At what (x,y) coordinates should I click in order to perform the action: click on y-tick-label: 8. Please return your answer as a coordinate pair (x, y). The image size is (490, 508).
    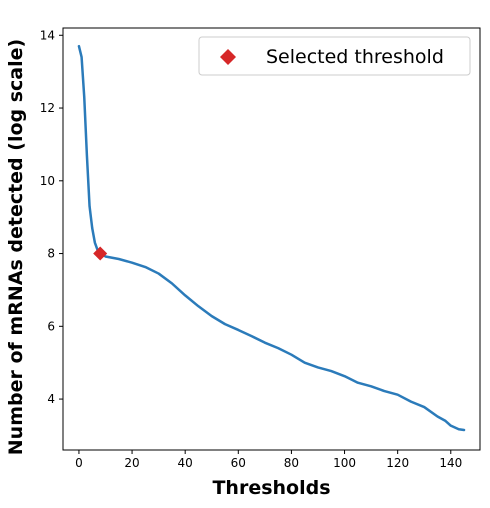
    Looking at the image, I should click on (51, 254).